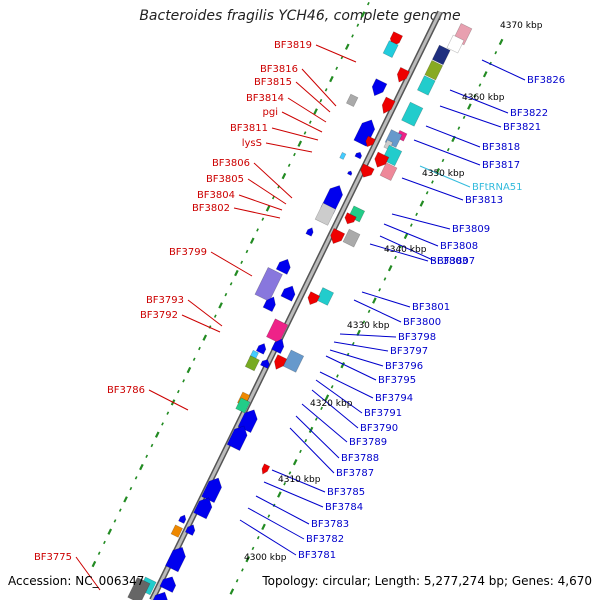  What do you see at coordinates (368, 442) in the screenshot?
I see `gene-label-right: BF3789` at bounding box center [368, 442].